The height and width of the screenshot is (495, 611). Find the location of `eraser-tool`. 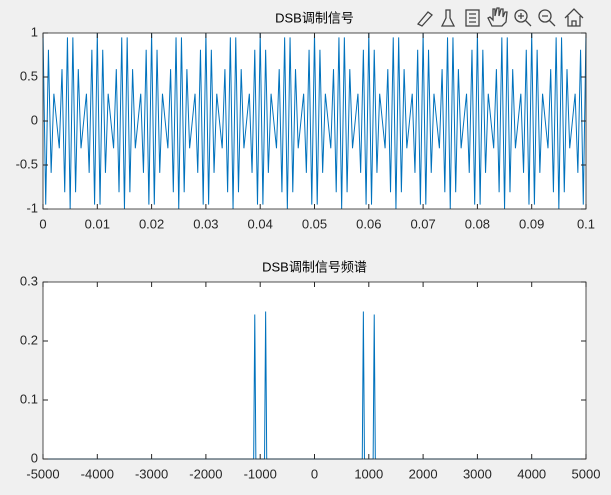

eraser-tool is located at coordinates (448, 18).